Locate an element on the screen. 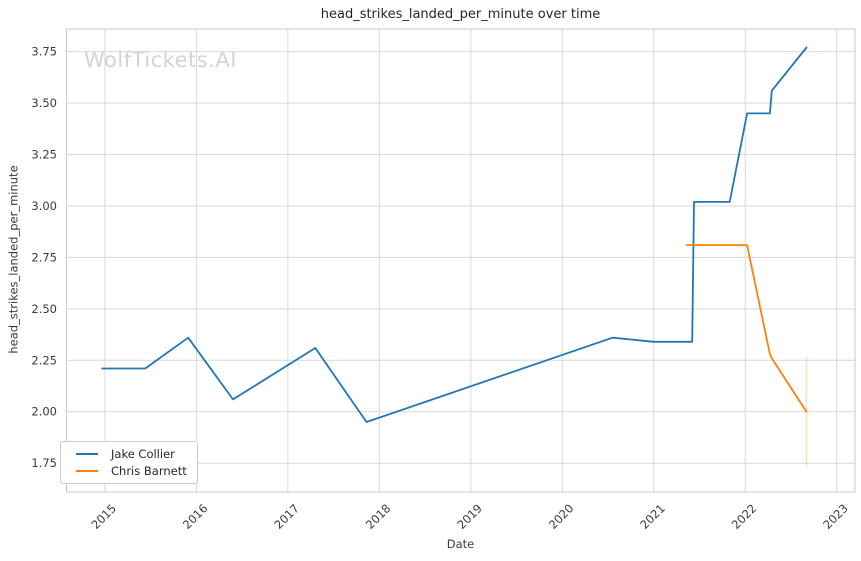 This screenshot has width=861, height=561. x-tick-label: 2016 is located at coordinates (195, 516).